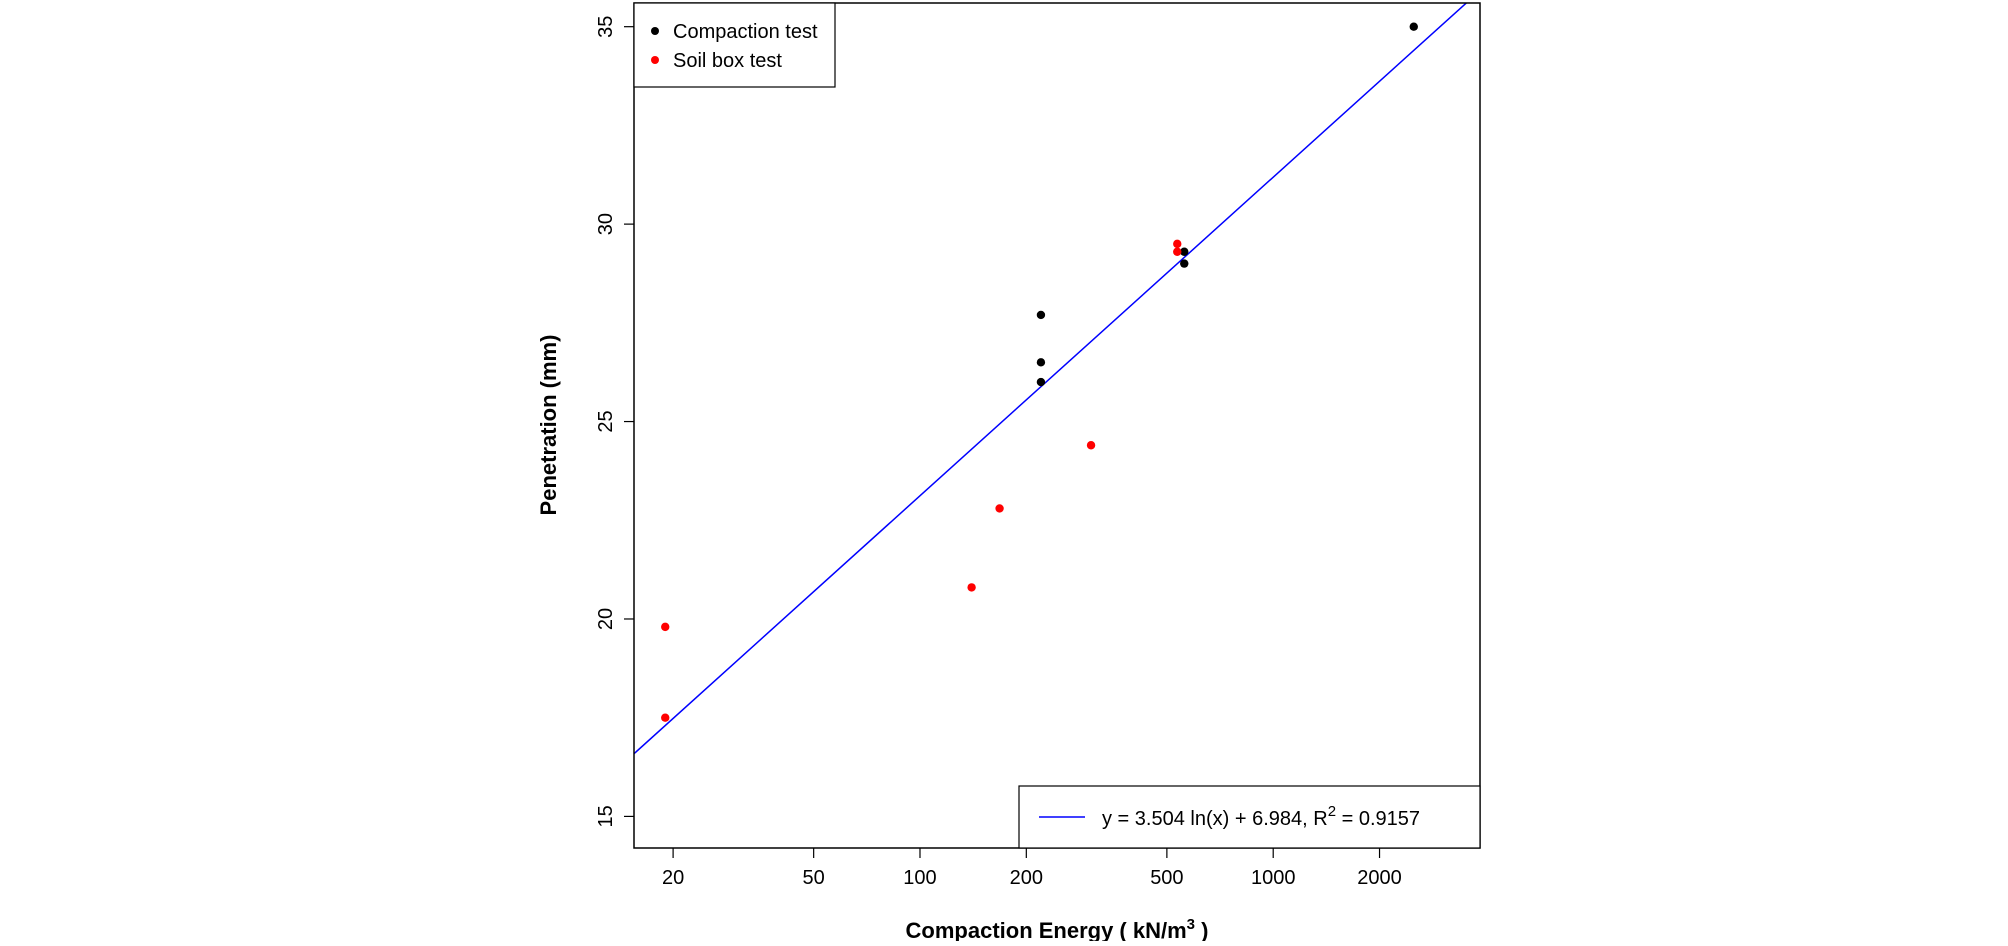  I want to click on x-tick-label: 200, so click(1026, 878).